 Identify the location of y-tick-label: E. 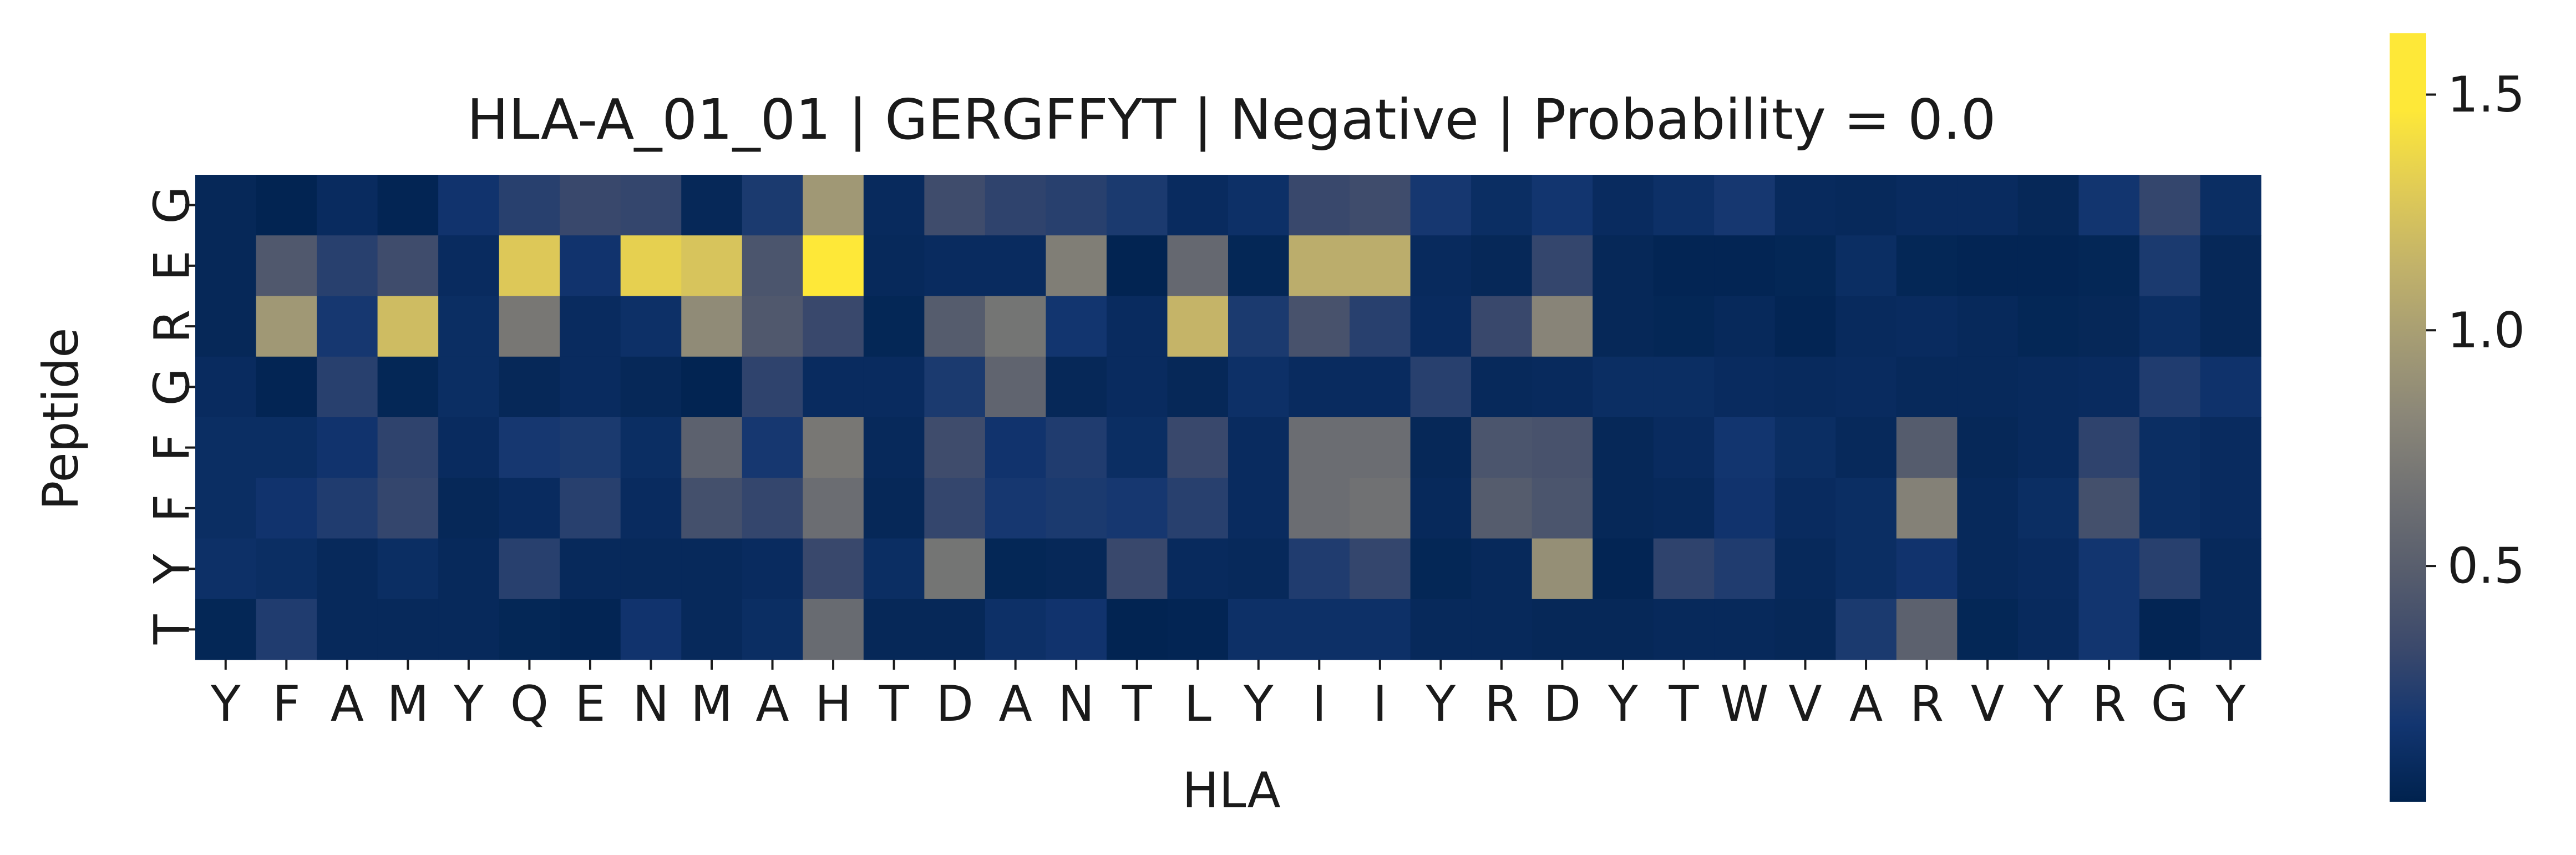
(172, 265).